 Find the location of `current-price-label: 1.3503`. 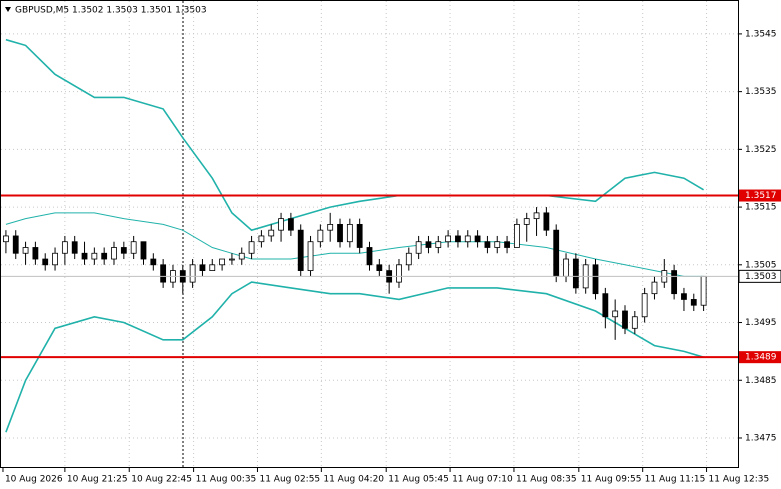

current-price-label: 1.3503 is located at coordinates (761, 277).